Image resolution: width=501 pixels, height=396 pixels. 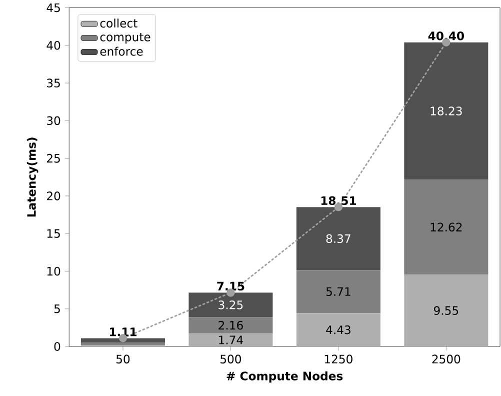 I want to click on data-label: 4.43, so click(x=338, y=329).